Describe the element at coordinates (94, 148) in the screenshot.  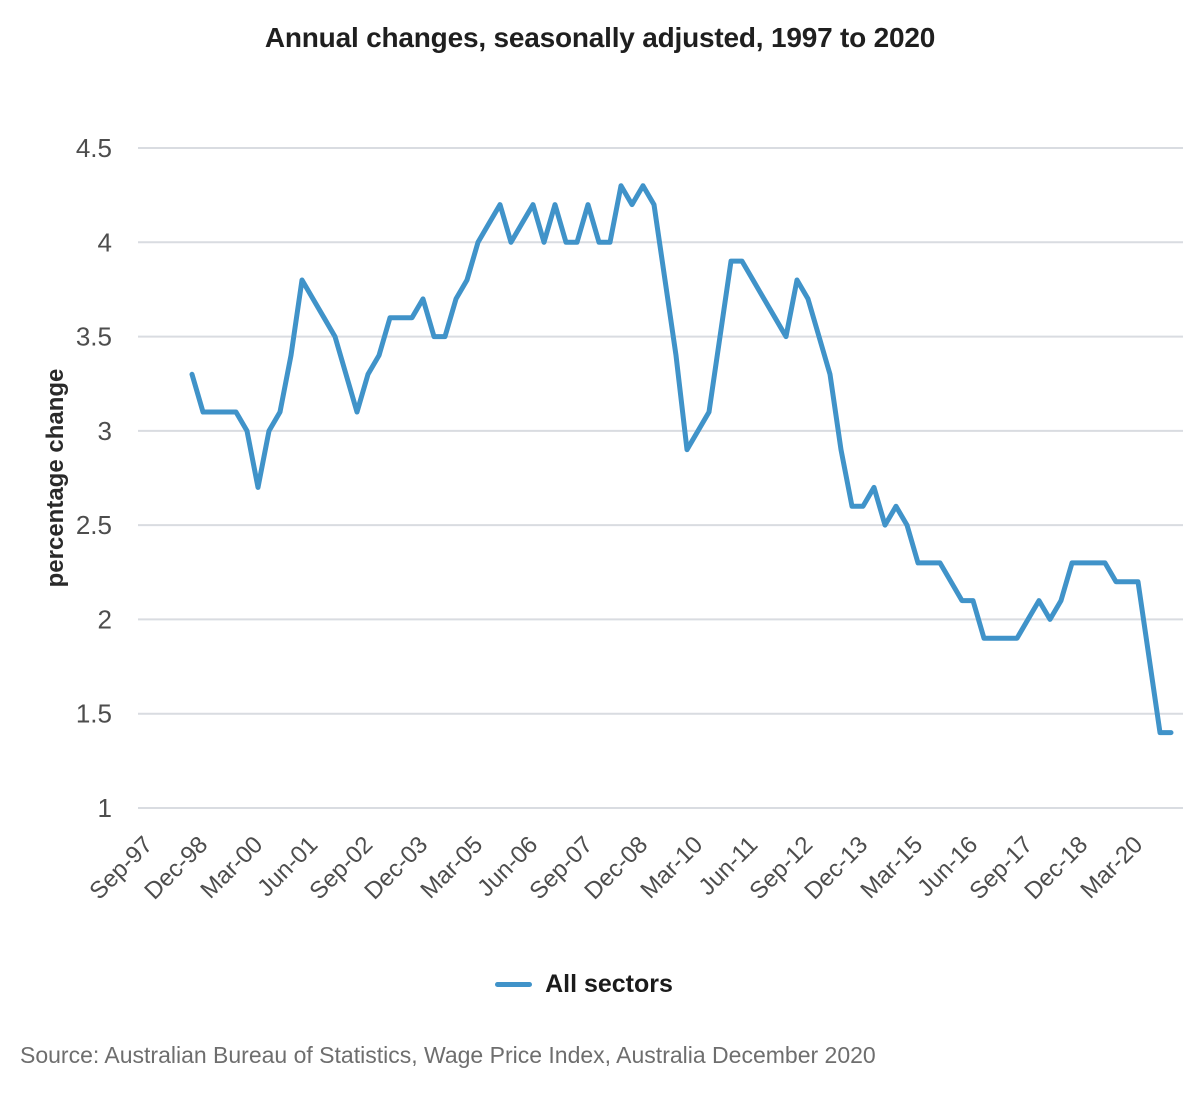
I see `y-tick-label: 4.5` at that location.